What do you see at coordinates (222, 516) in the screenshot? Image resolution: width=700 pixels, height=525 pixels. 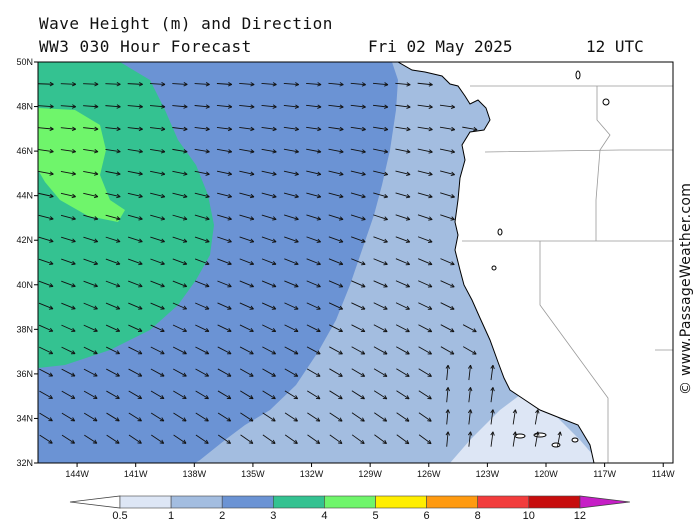 I see `colorbar-label: 2` at bounding box center [222, 516].